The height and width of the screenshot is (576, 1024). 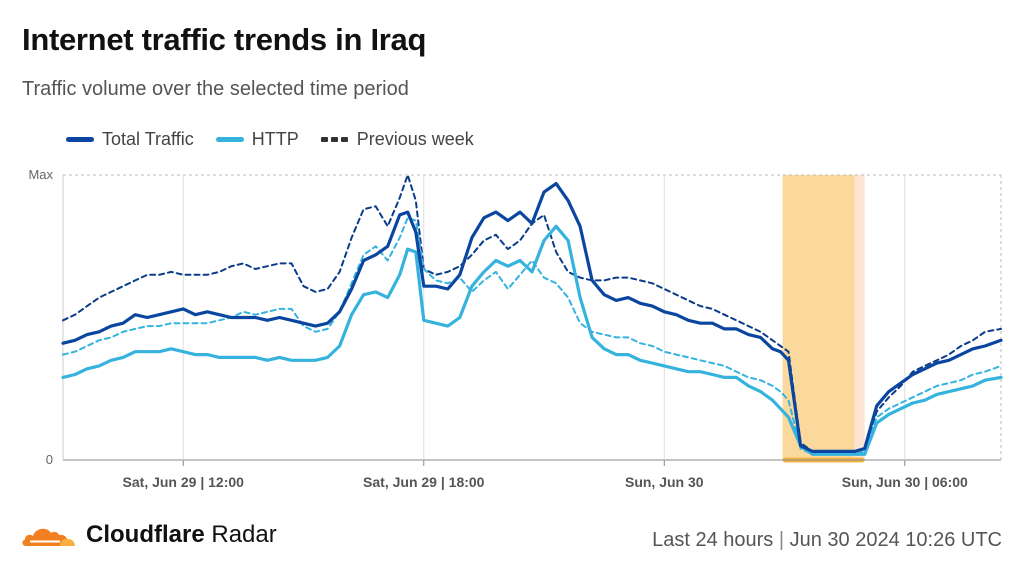 I want to click on x-tick-label-2: Sun, Jun 30, so click(x=664, y=482).